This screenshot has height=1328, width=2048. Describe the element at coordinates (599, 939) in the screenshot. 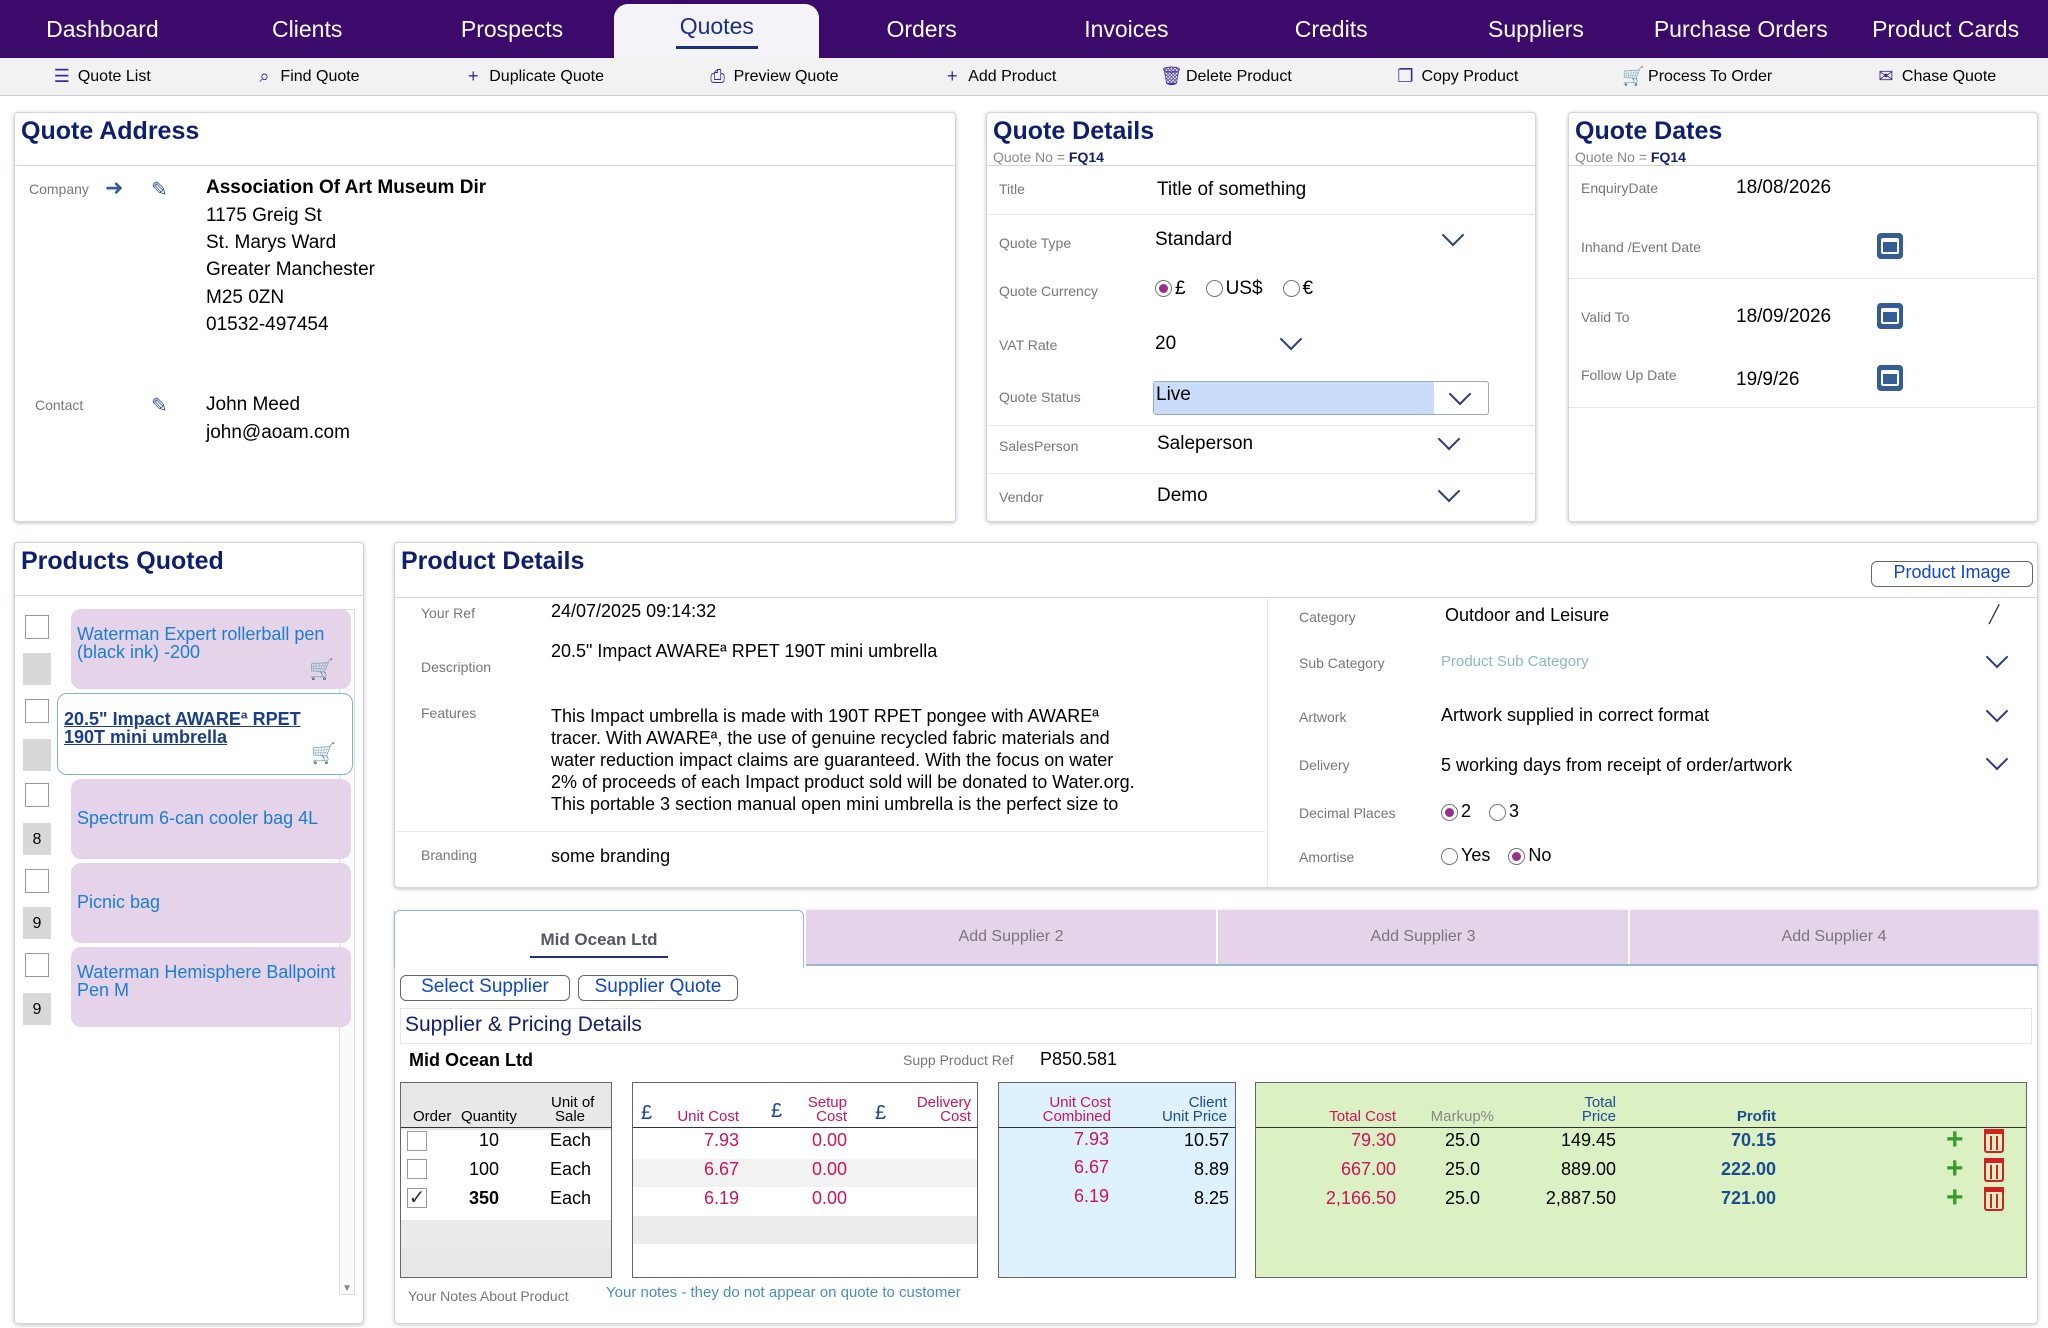

I see `supplier-tab-mid-ocean: Mid Ocean Ltd` at that location.